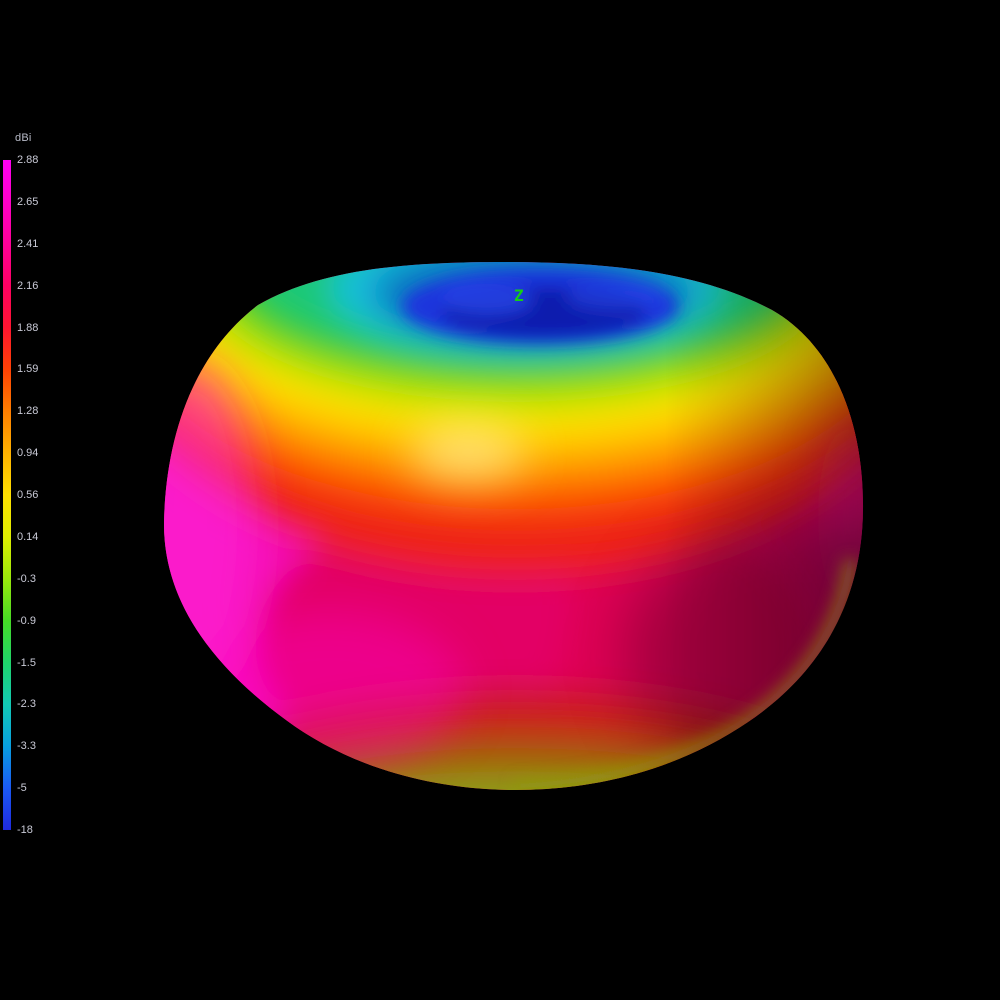 The height and width of the screenshot is (1000, 1000). What do you see at coordinates (26, 662) in the screenshot?
I see `colorbar-tick-label: -1.5` at bounding box center [26, 662].